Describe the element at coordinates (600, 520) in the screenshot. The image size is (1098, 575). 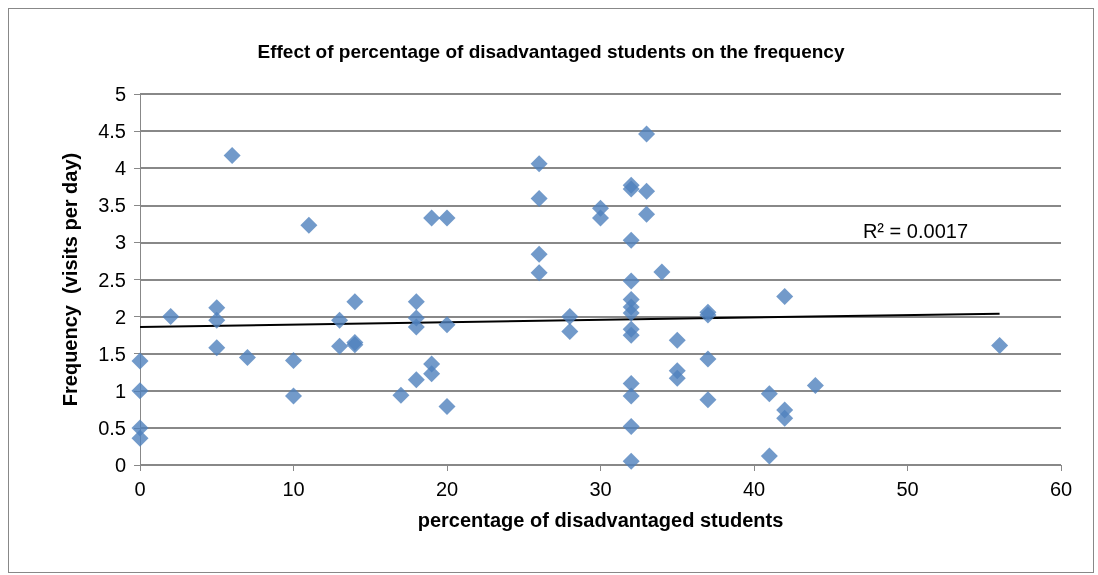
I see `x-axis-title: percentage of disadvantaged students` at that location.